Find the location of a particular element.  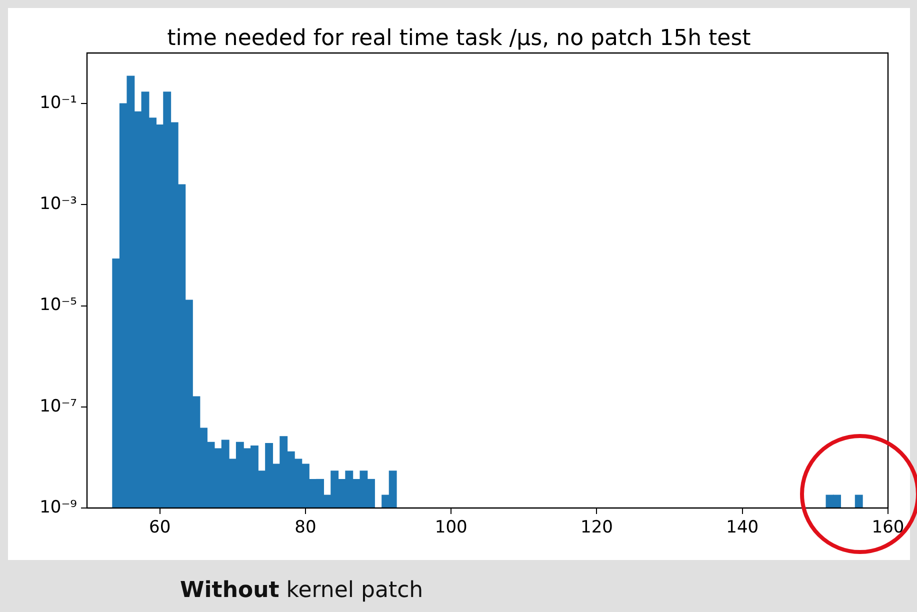

x-tick-label: 120 is located at coordinates (596, 528).